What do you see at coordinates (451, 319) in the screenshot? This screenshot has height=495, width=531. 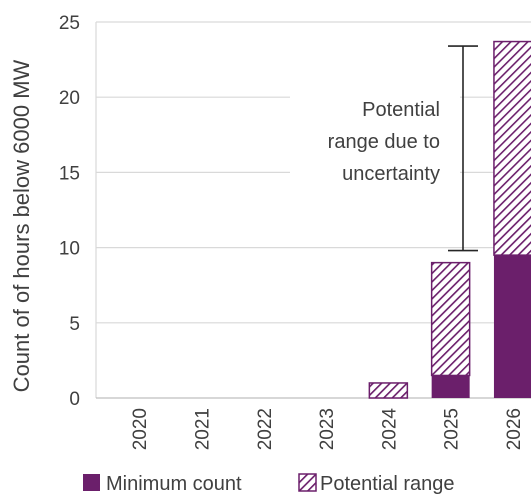 I see `bar-potential-range-2025` at bounding box center [451, 319].